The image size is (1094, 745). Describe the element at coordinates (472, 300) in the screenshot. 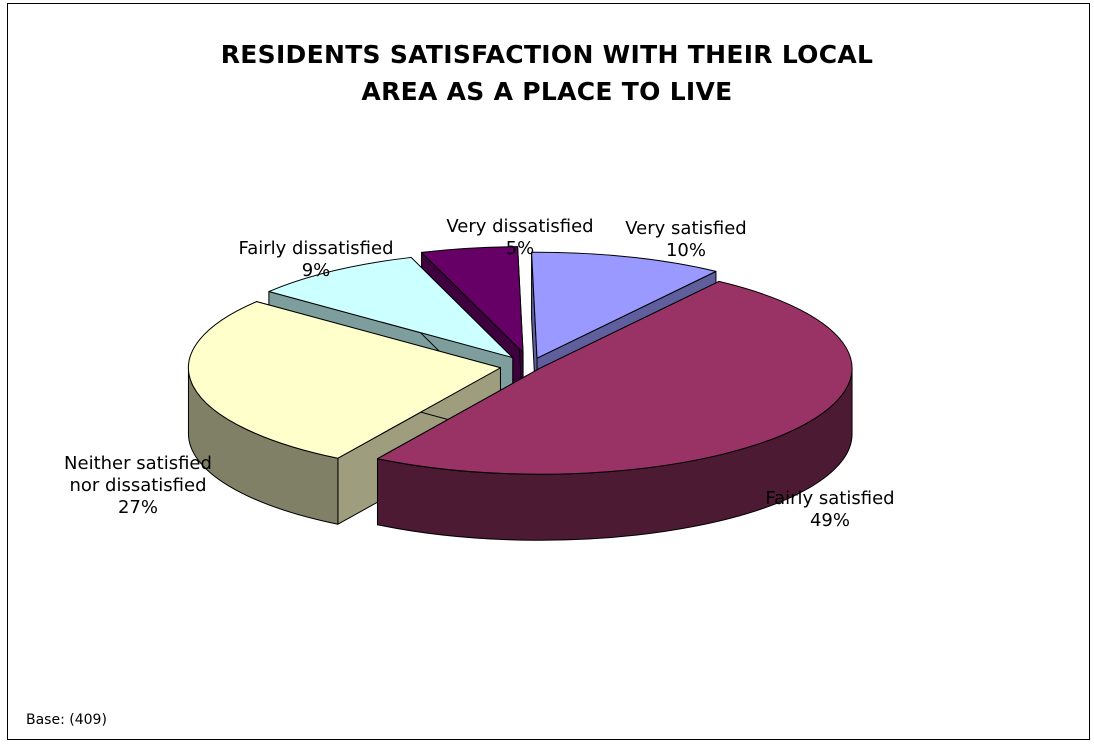

I see `pie-slice-4-top` at that location.